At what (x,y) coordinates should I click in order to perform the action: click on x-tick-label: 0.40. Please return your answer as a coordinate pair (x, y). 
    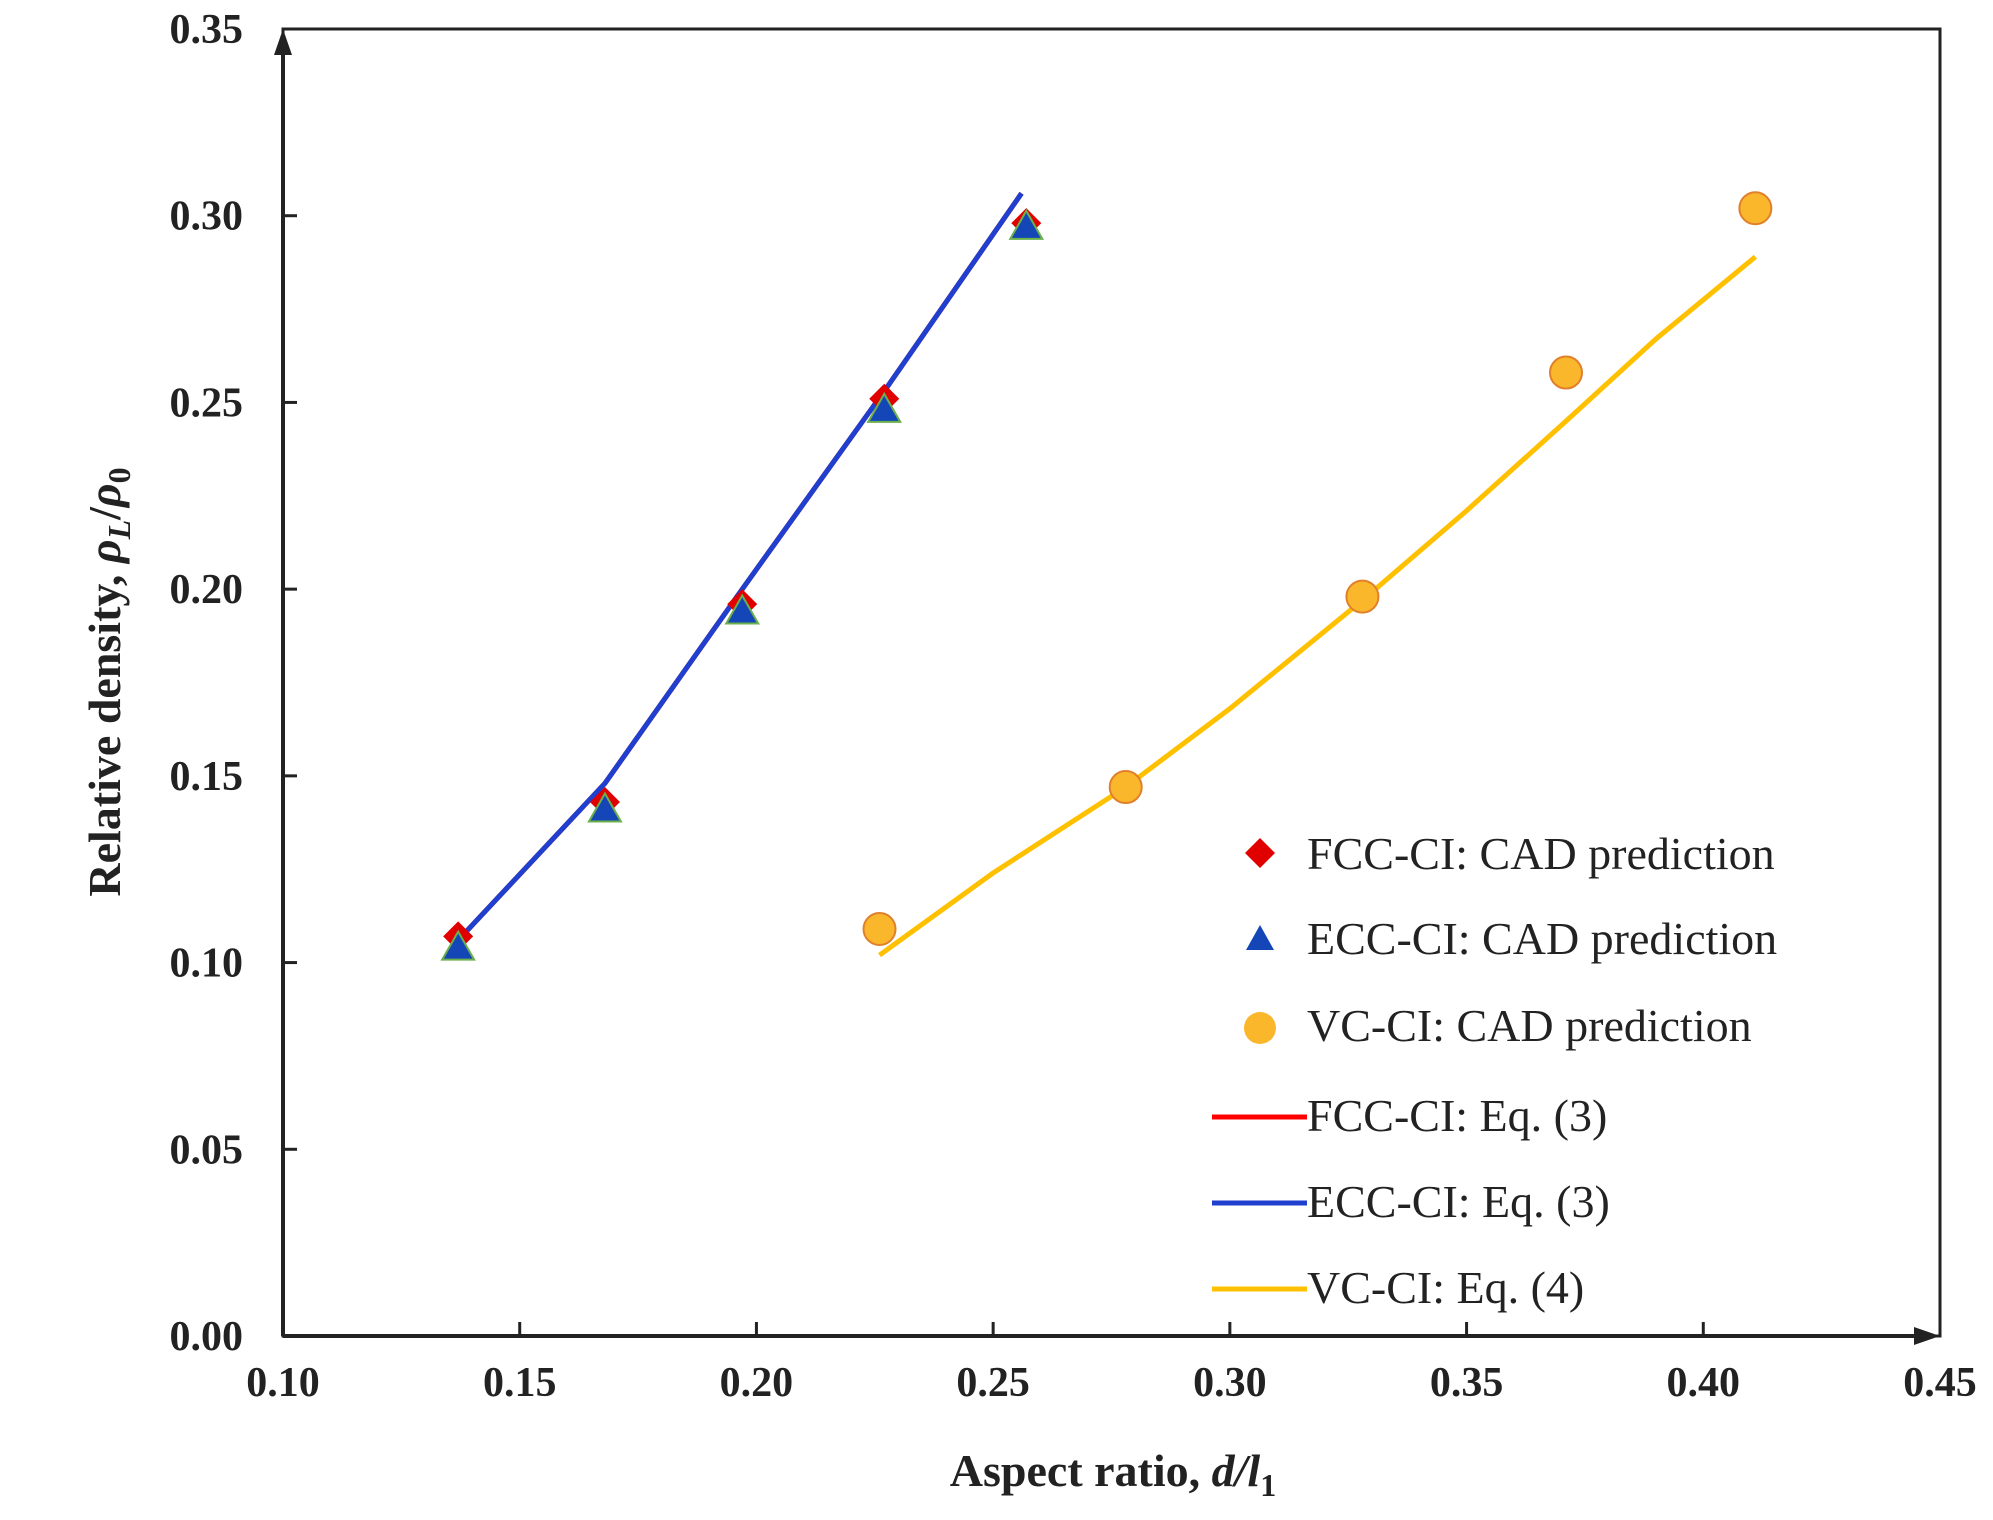
    Looking at the image, I should click on (1704, 1383).